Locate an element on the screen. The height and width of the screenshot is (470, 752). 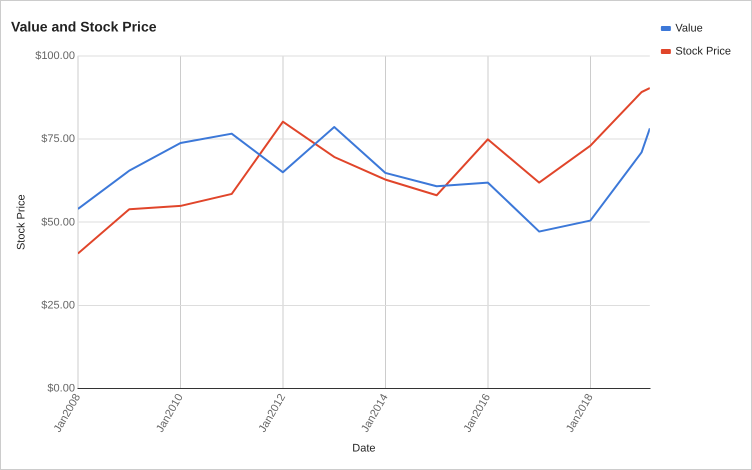
y-axis-title: Stock Price is located at coordinates (22, 222).